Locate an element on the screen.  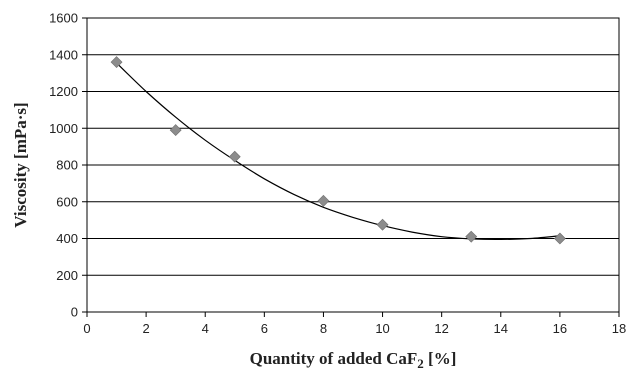
x-tick-label: 18 is located at coordinates (619, 328).